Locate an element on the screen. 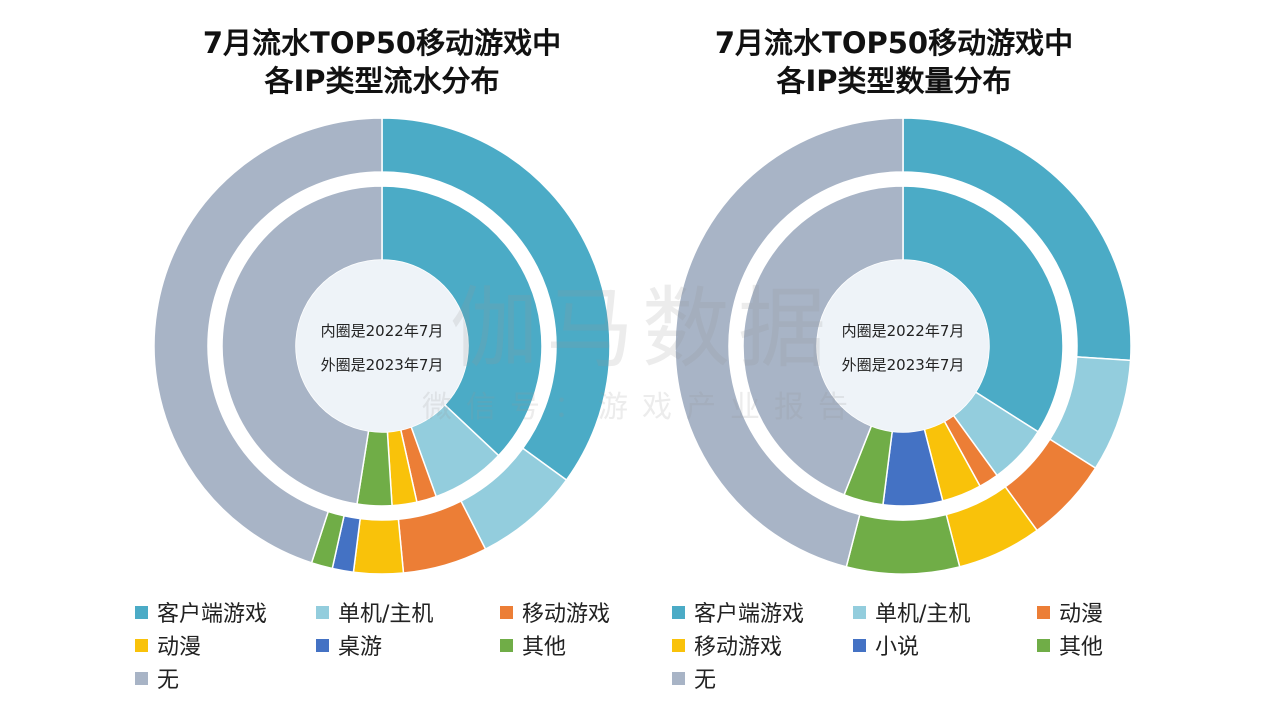  legend-label: 小说 is located at coordinates (897, 647).